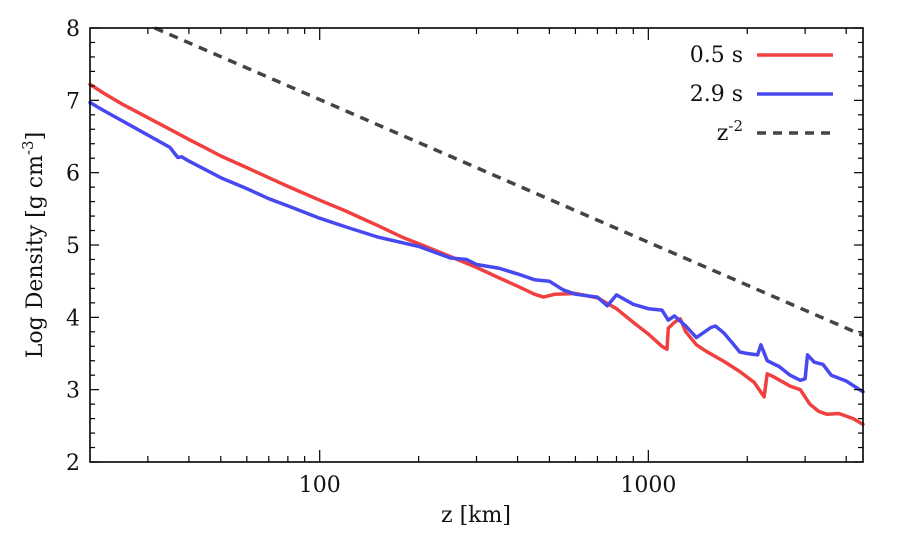  What do you see at coordinates (35, 256) in the screenshot?
I see `y-axis-label-main: Log Density [g cm` at bounding box center [35, 256].